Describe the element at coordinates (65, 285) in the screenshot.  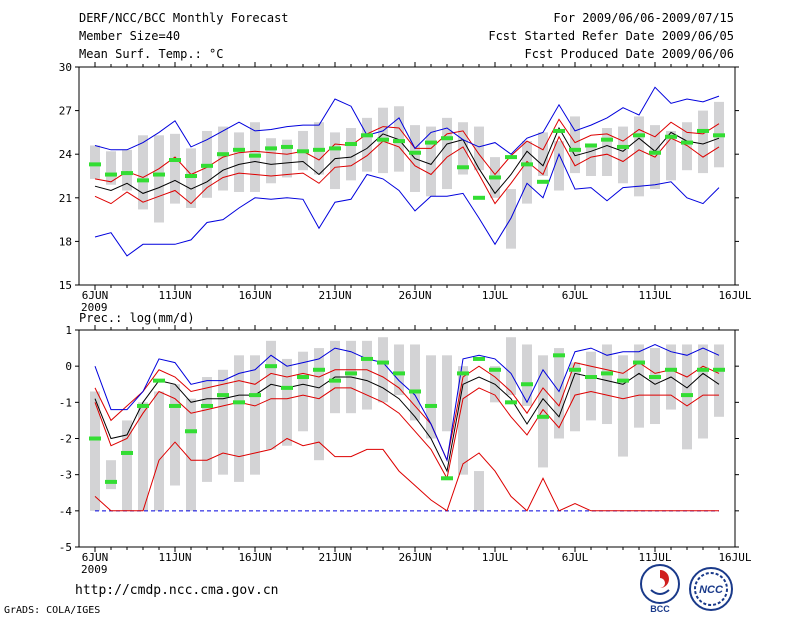
I see `y-tick-label: 15` at that location.